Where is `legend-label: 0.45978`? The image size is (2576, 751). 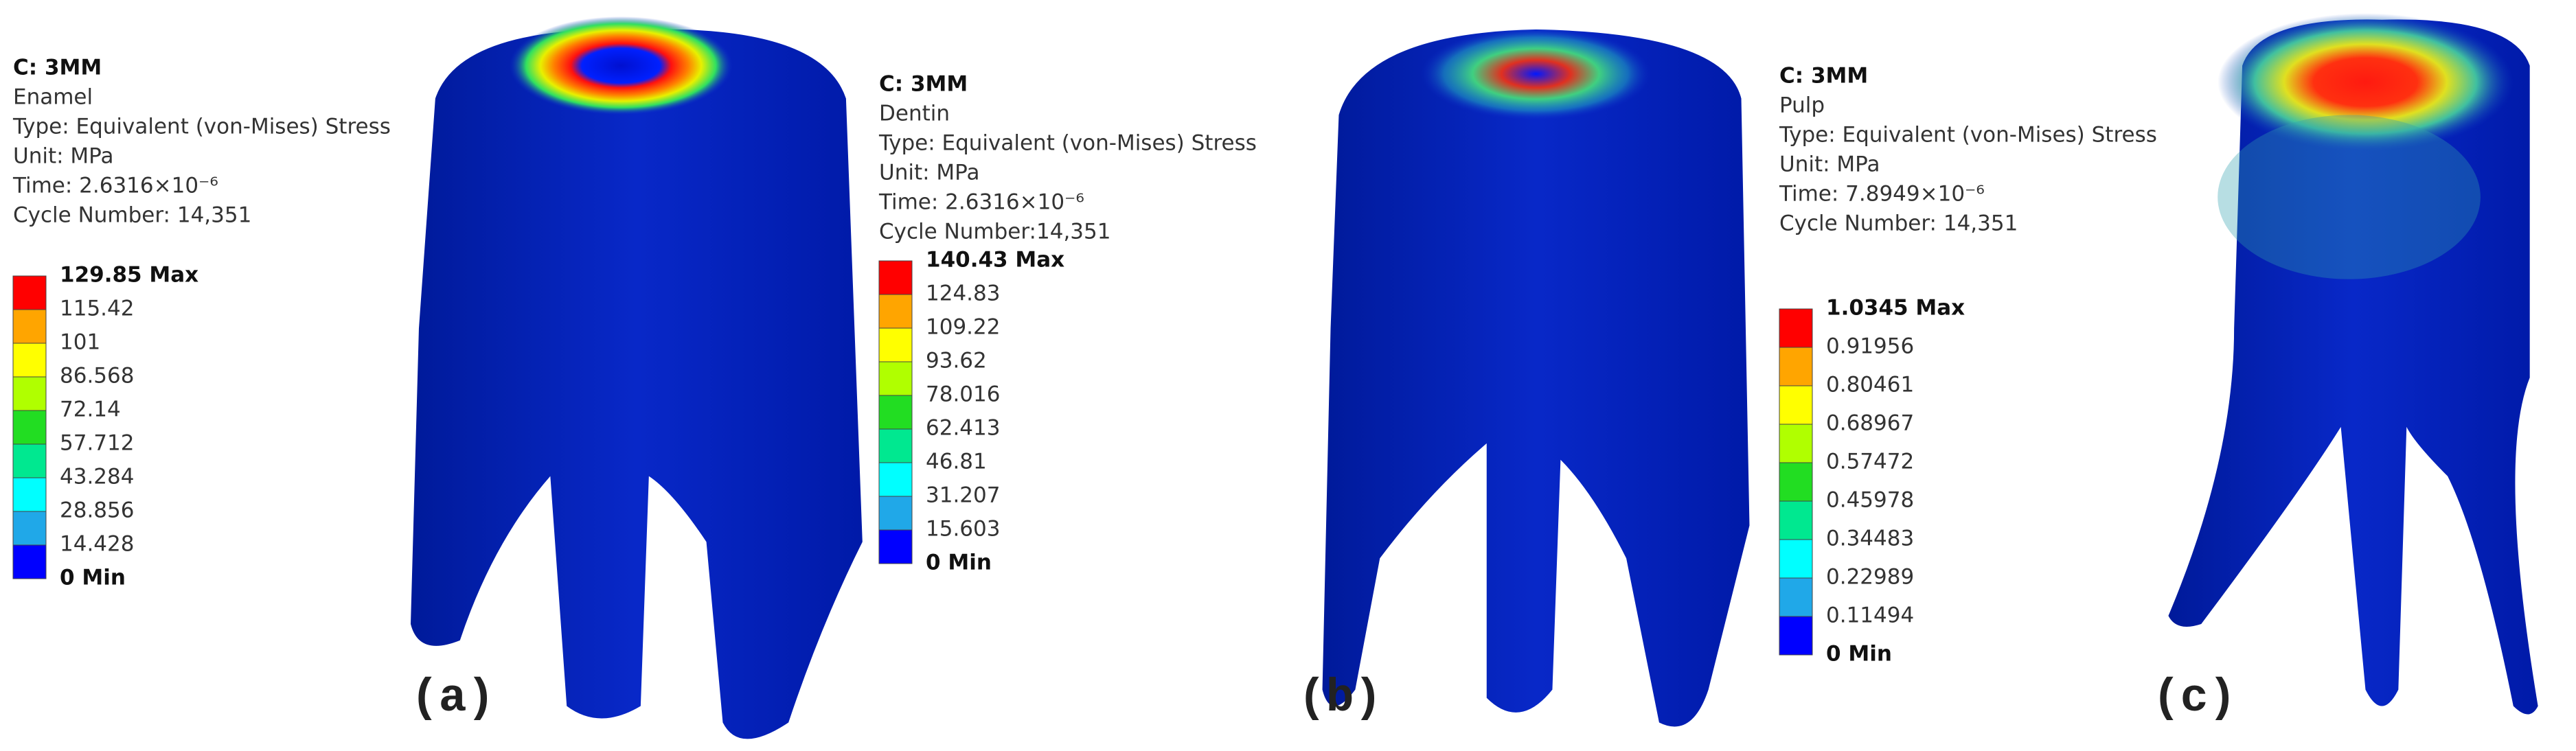 legend-label: 0.45978 is located at coordinates (1870, 501).